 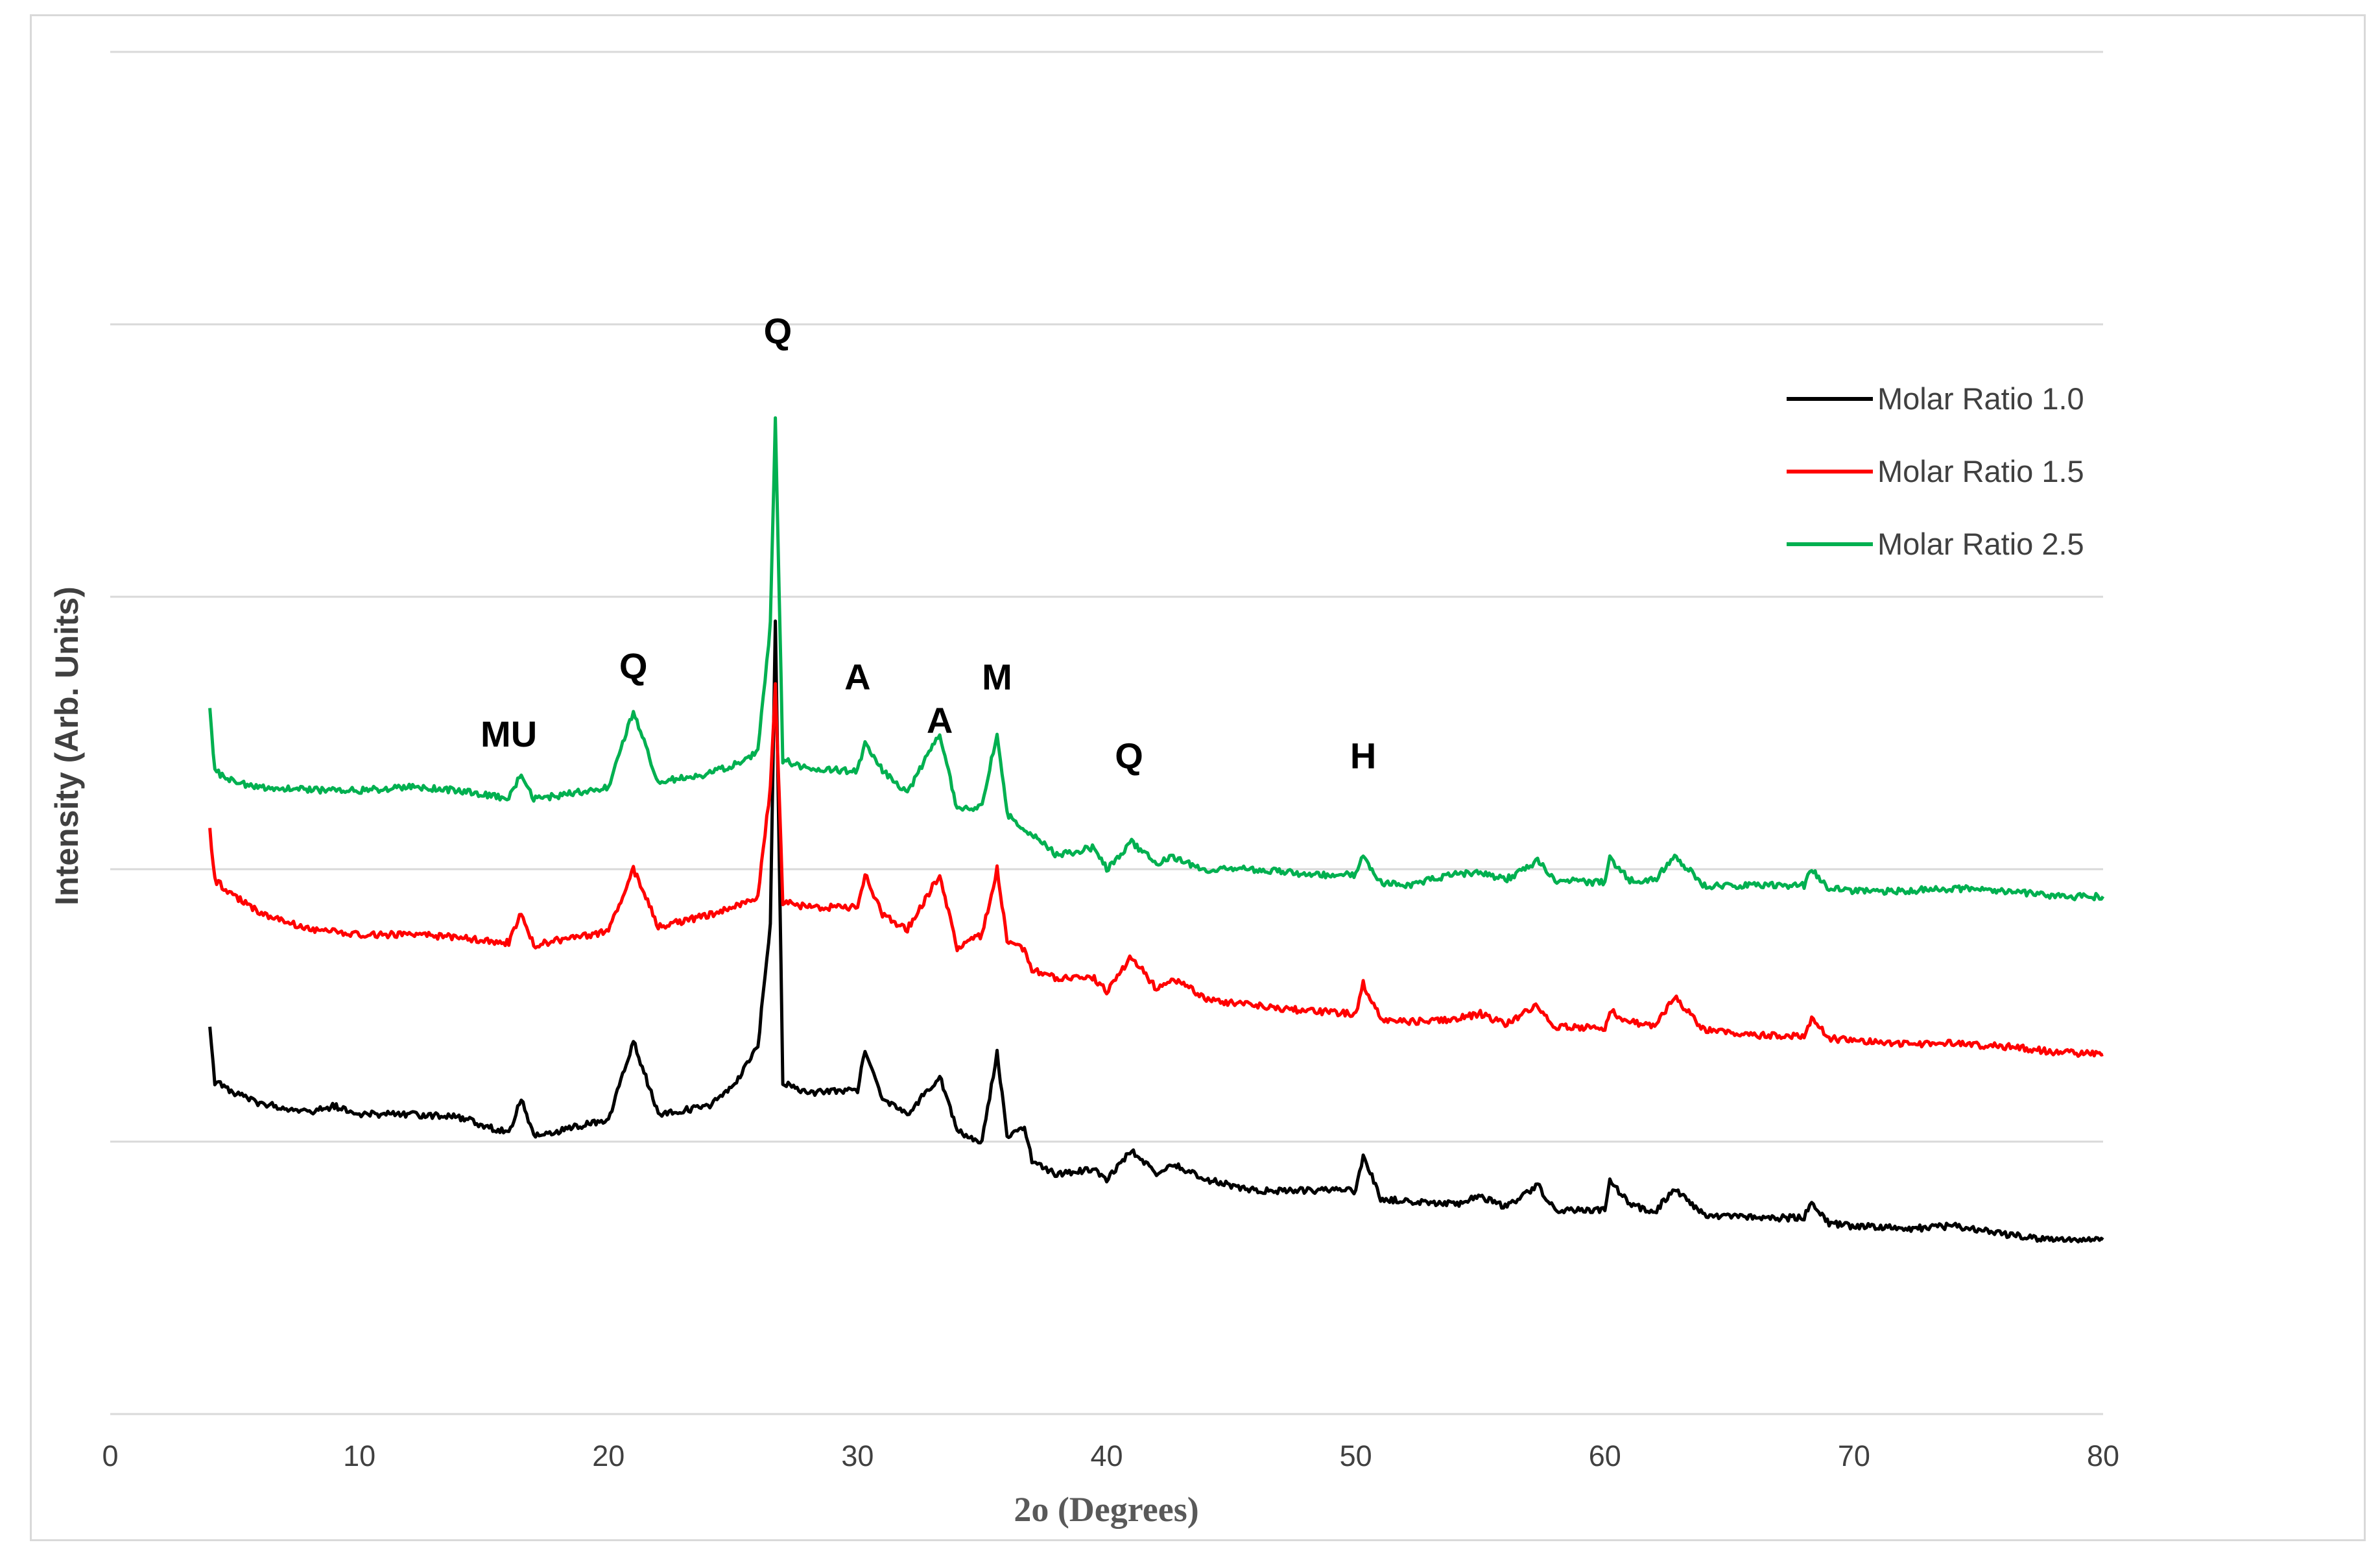 I want to click on peak-label: M, so click(x=997, y=676).